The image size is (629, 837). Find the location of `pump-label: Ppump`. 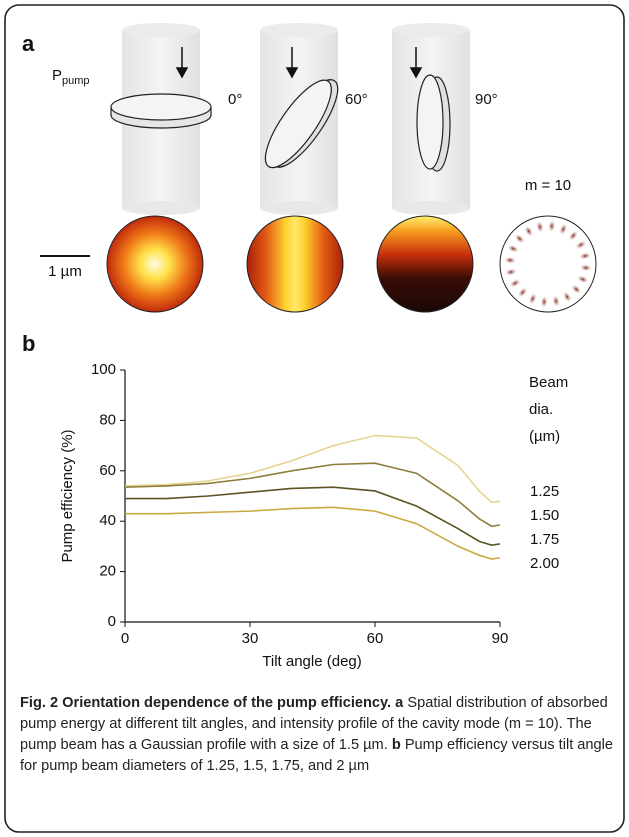

pump-label: Ppump is located at coordinates (71, 77).